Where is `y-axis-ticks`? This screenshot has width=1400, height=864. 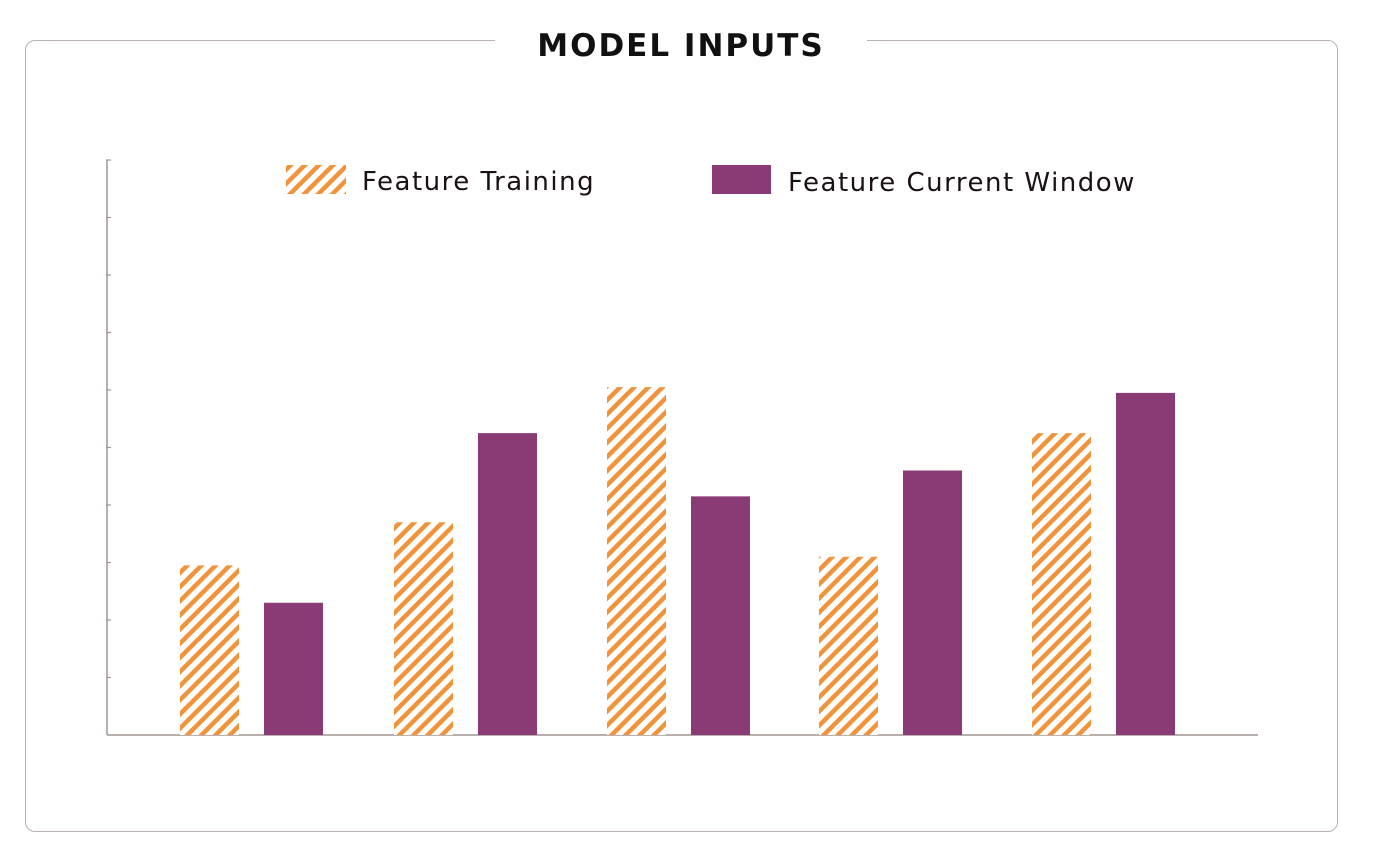 y-axis-ticks is located at coordinates (108, 419).